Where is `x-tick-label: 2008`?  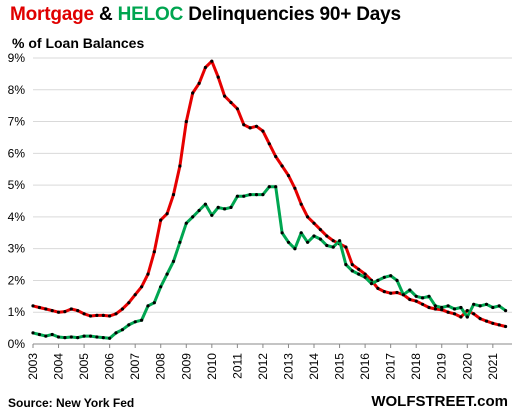 x-tick-label: 2008 is located at coordinates (161, 366).